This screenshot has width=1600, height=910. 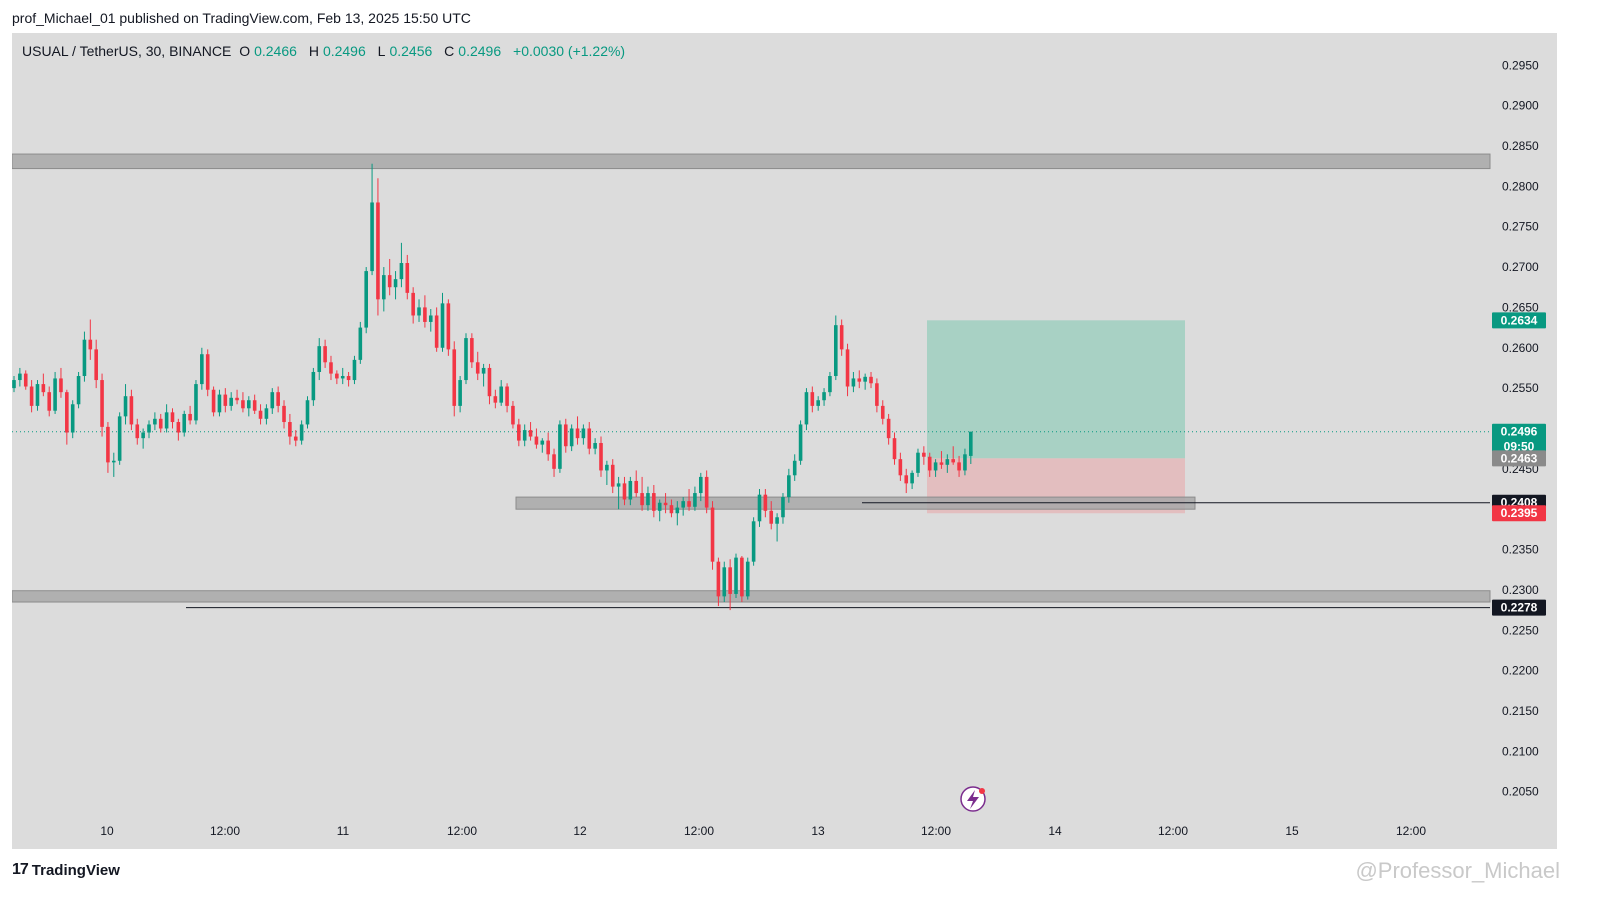 What do you see at coordinates (973, 799) in the screenshot?
I see `lightning-bolt-icon` at bounding box center [973, 799].